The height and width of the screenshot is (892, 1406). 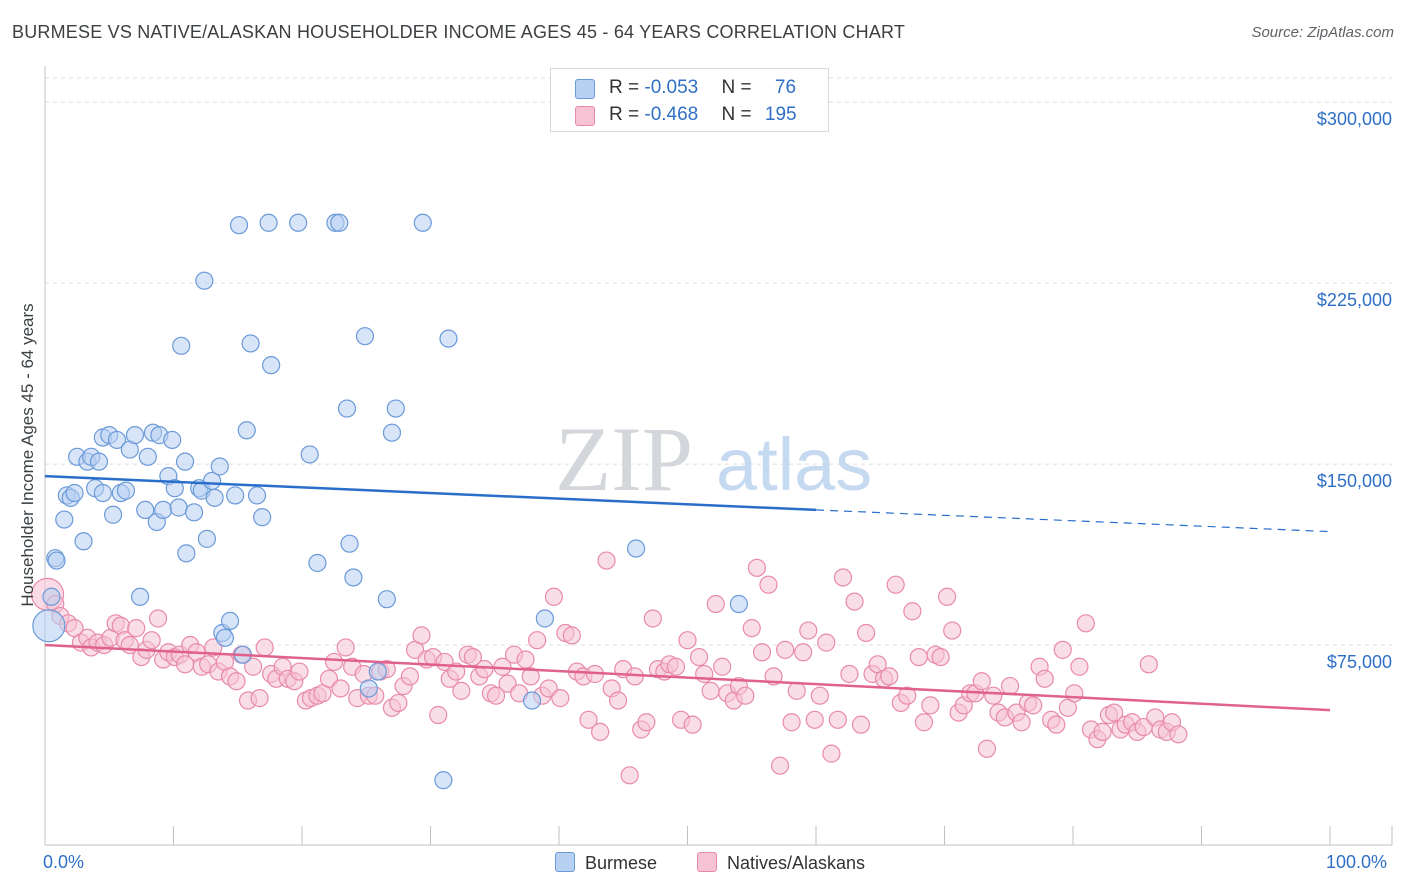 What do you see at coordinates (430, 493) in the screenshot?
I see `burmese-trend-line` at bounding box center [430, 493].